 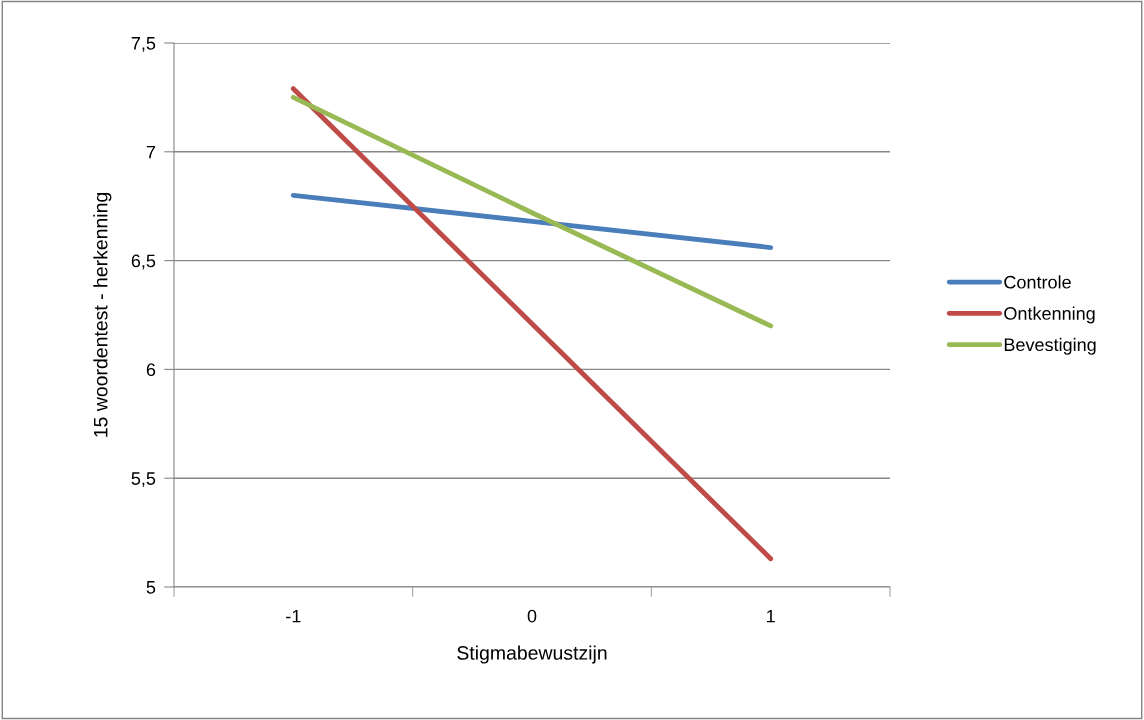 I want to click on y-tick-label: 6, so click(x=151, y=370).